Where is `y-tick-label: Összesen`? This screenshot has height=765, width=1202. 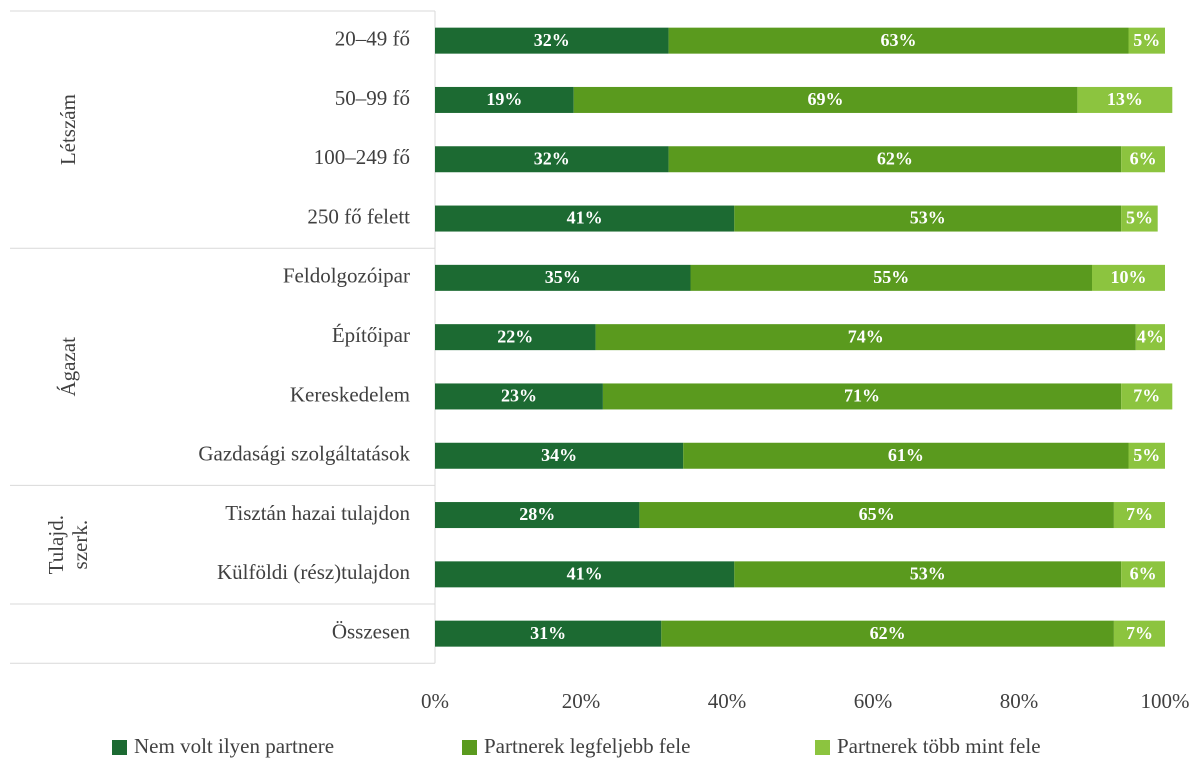 y-tick-label: Összesen is located at coordinates (371, 631).